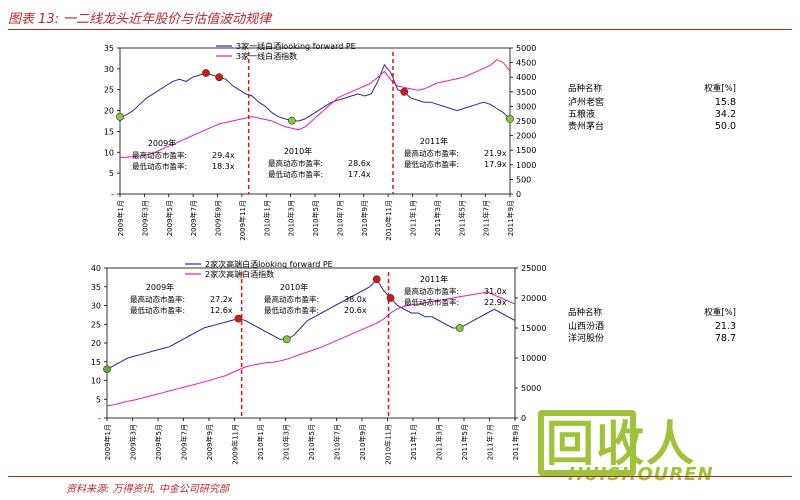 The image size is (800, 500). What do you see at coordinates (526, 106) in the screenshot?
I see `right-tick-label: 3000` at bounding box center [526, 106].